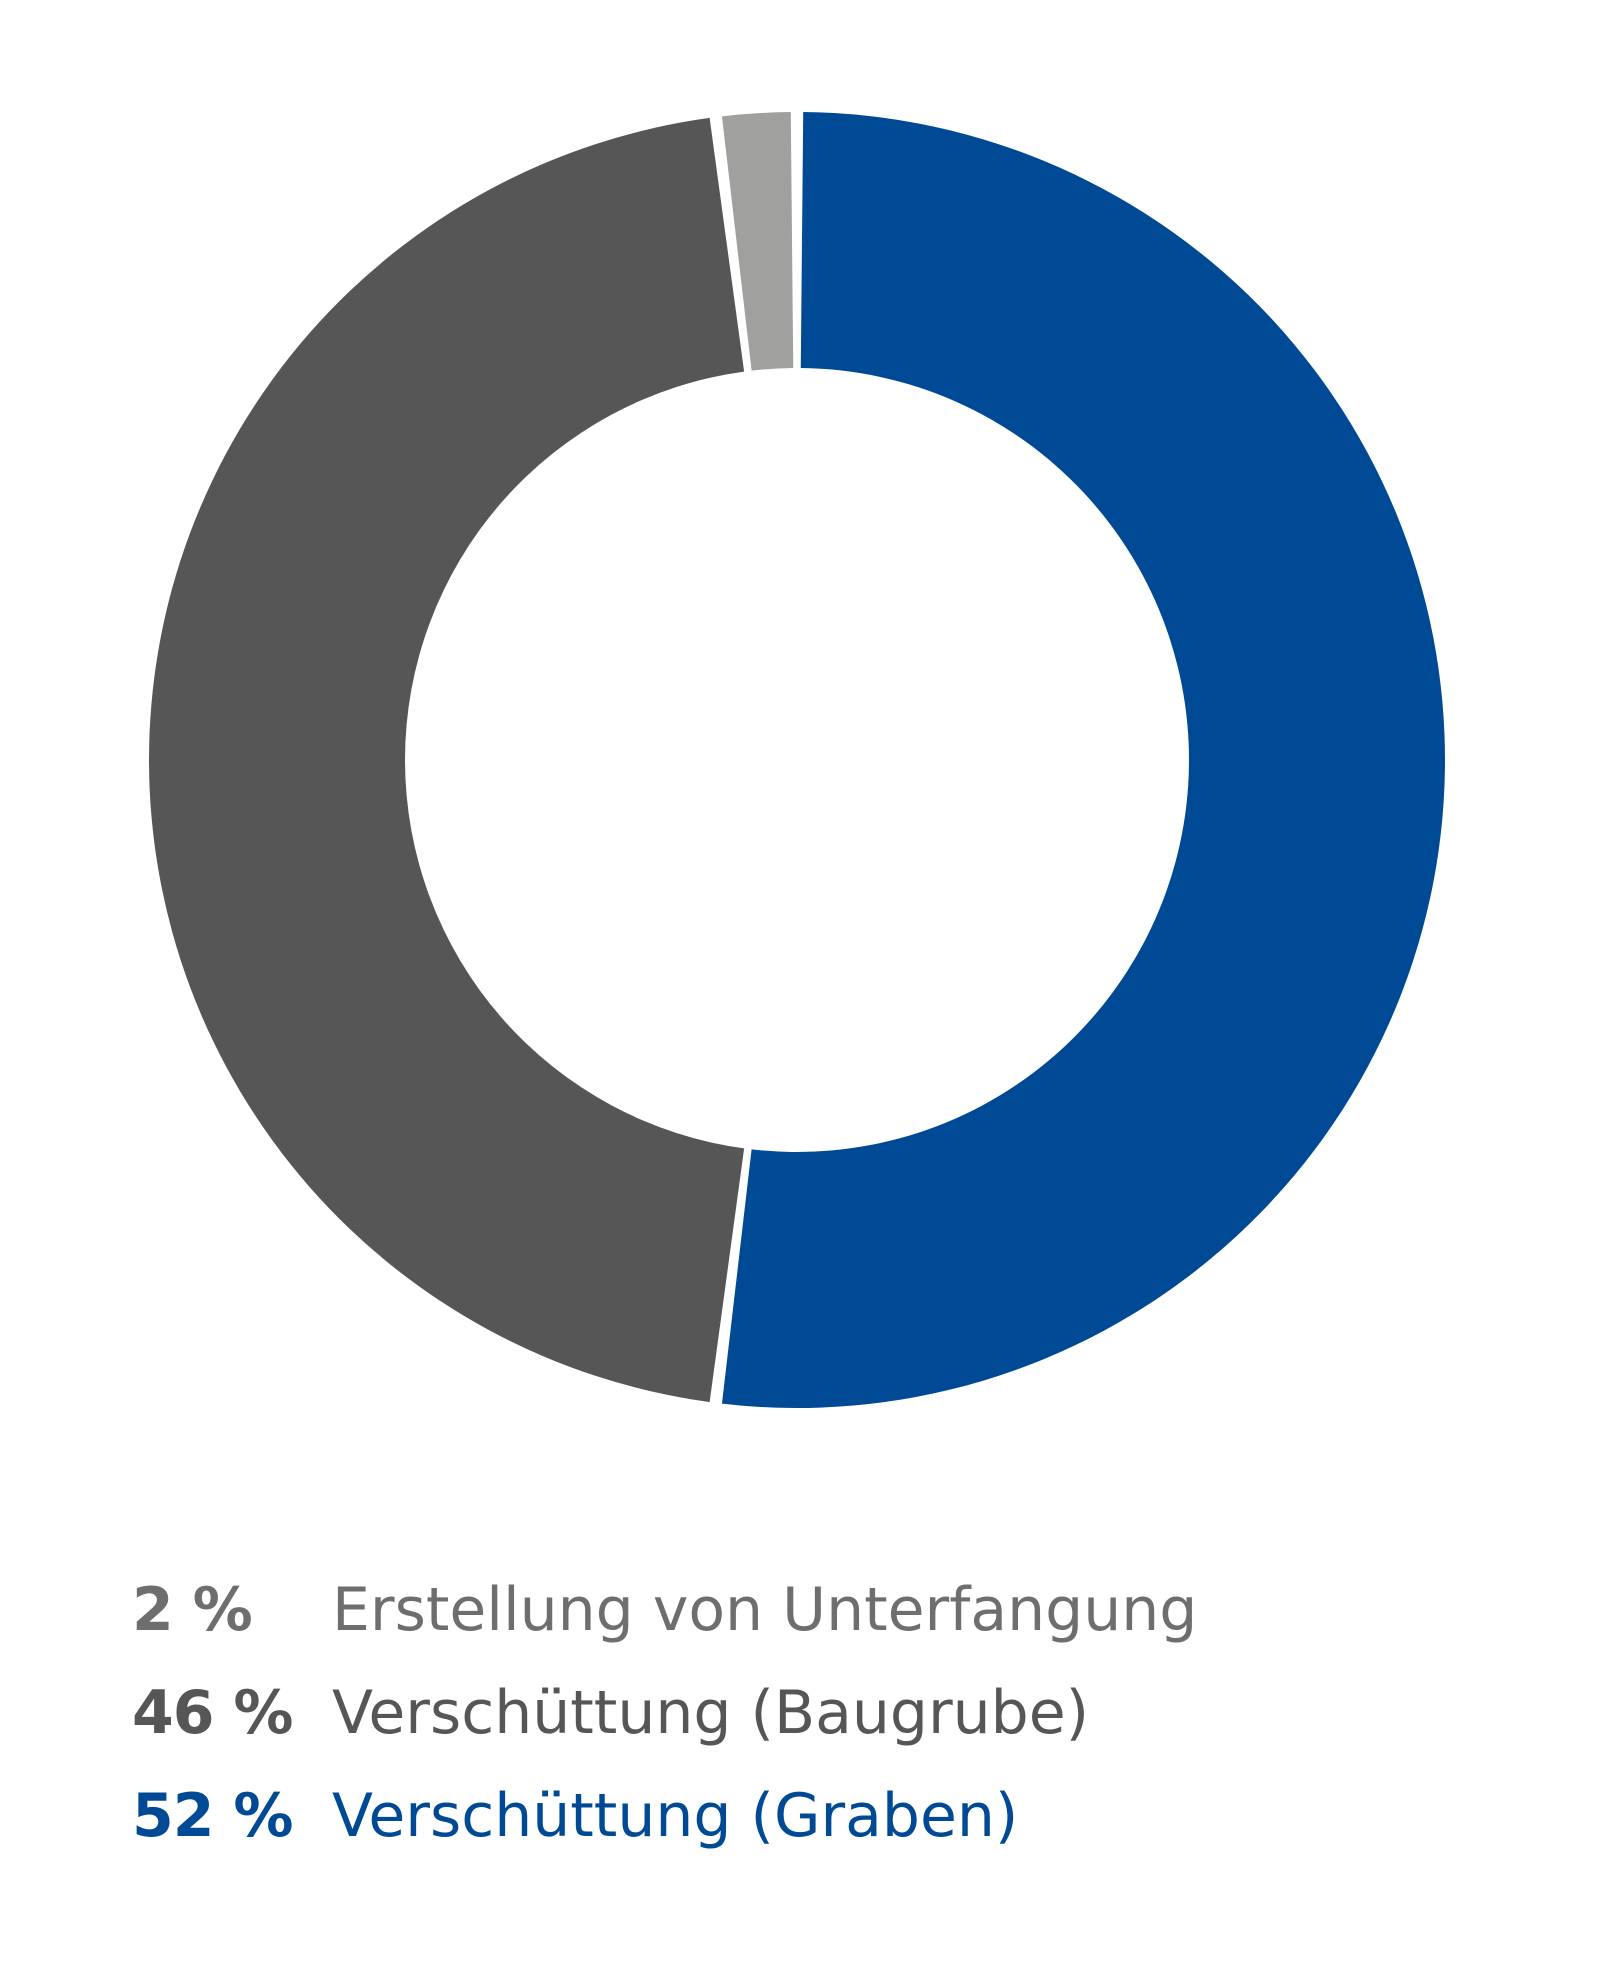  I want to click on legend-item-graben: 52 % Verschüttung (Graben), so click(664, 1832).